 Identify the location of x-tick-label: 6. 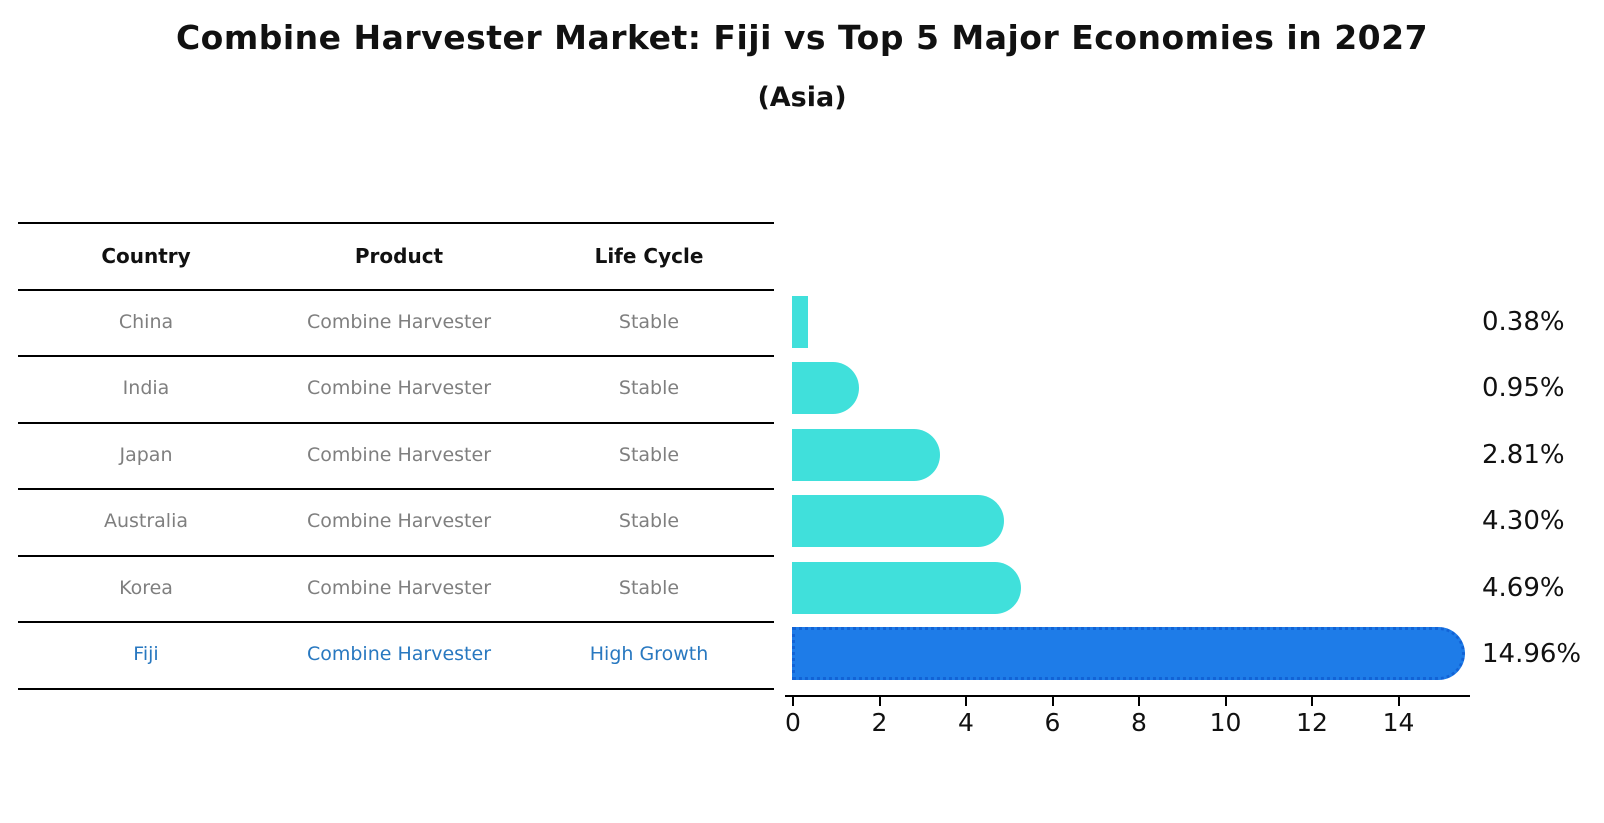
(1052, 722).